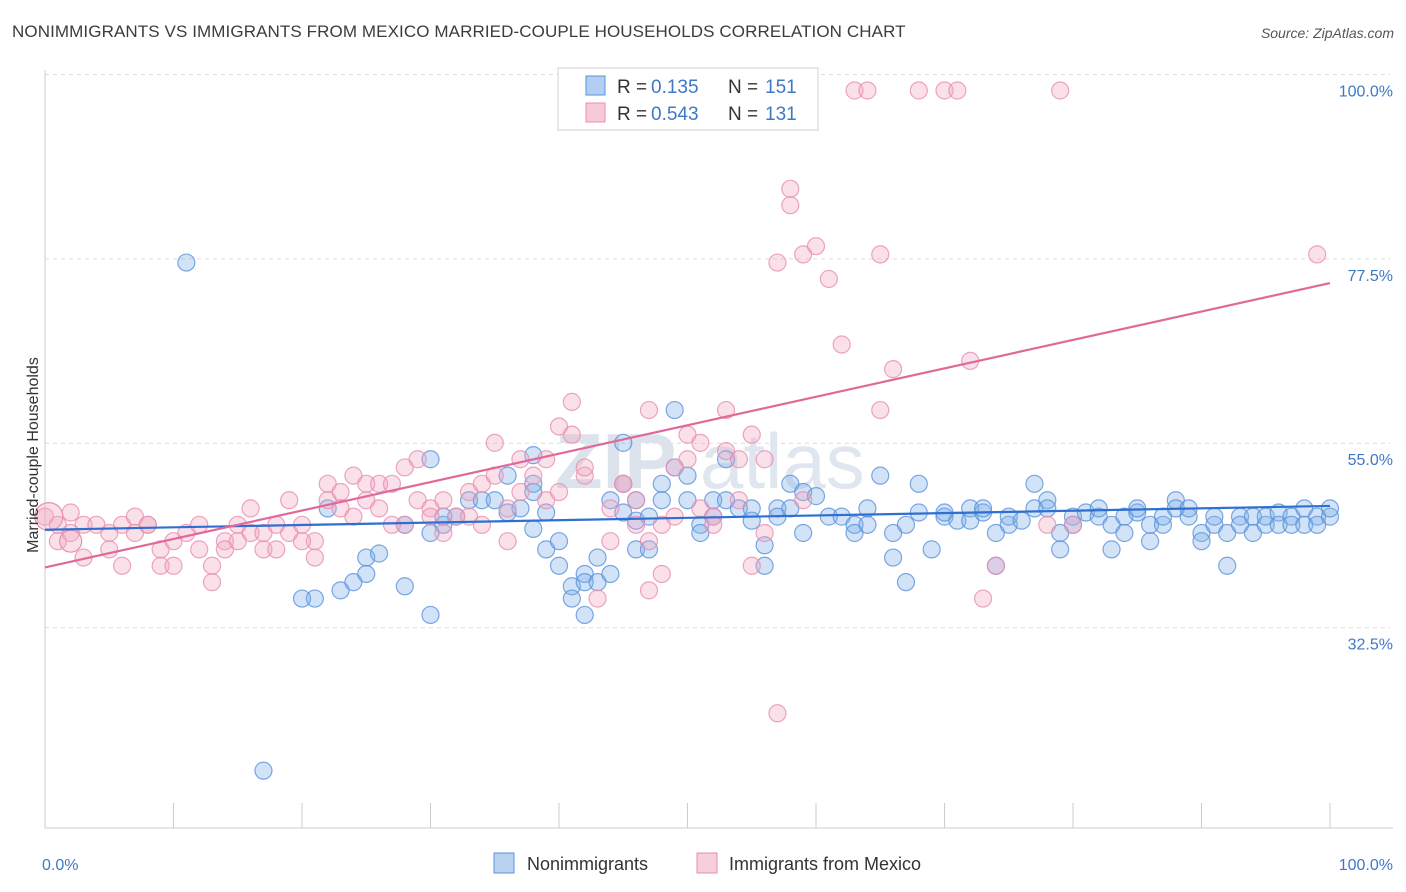 The width and height of the screenshot is (1406, 892). What do you see at coordinates (1370, 645) in the screenshot?
I see `y-tick-label: 32.5%` at bounding box center [1370, 645].